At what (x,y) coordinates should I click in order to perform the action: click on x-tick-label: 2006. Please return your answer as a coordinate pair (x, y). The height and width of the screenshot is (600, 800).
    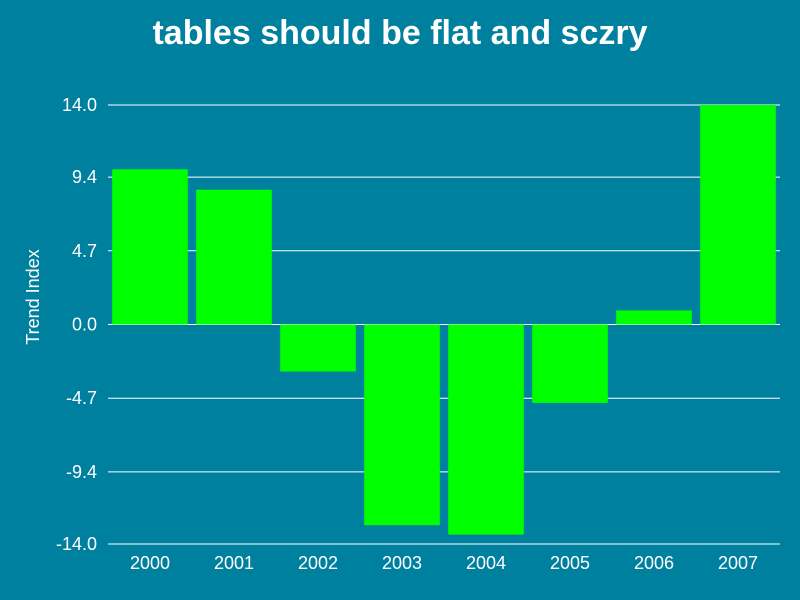
    Looking at the image, I should click on (654, 563).